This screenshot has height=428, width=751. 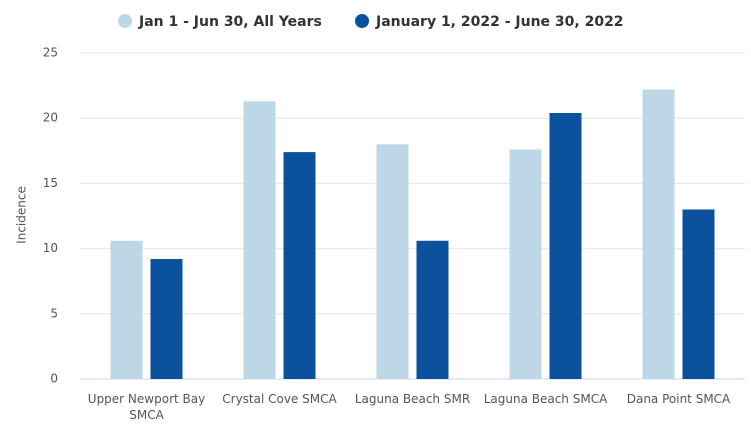 I want to click on legend-label: Jan 1 - Jun 30, All Years, so click(x=230, y=22).